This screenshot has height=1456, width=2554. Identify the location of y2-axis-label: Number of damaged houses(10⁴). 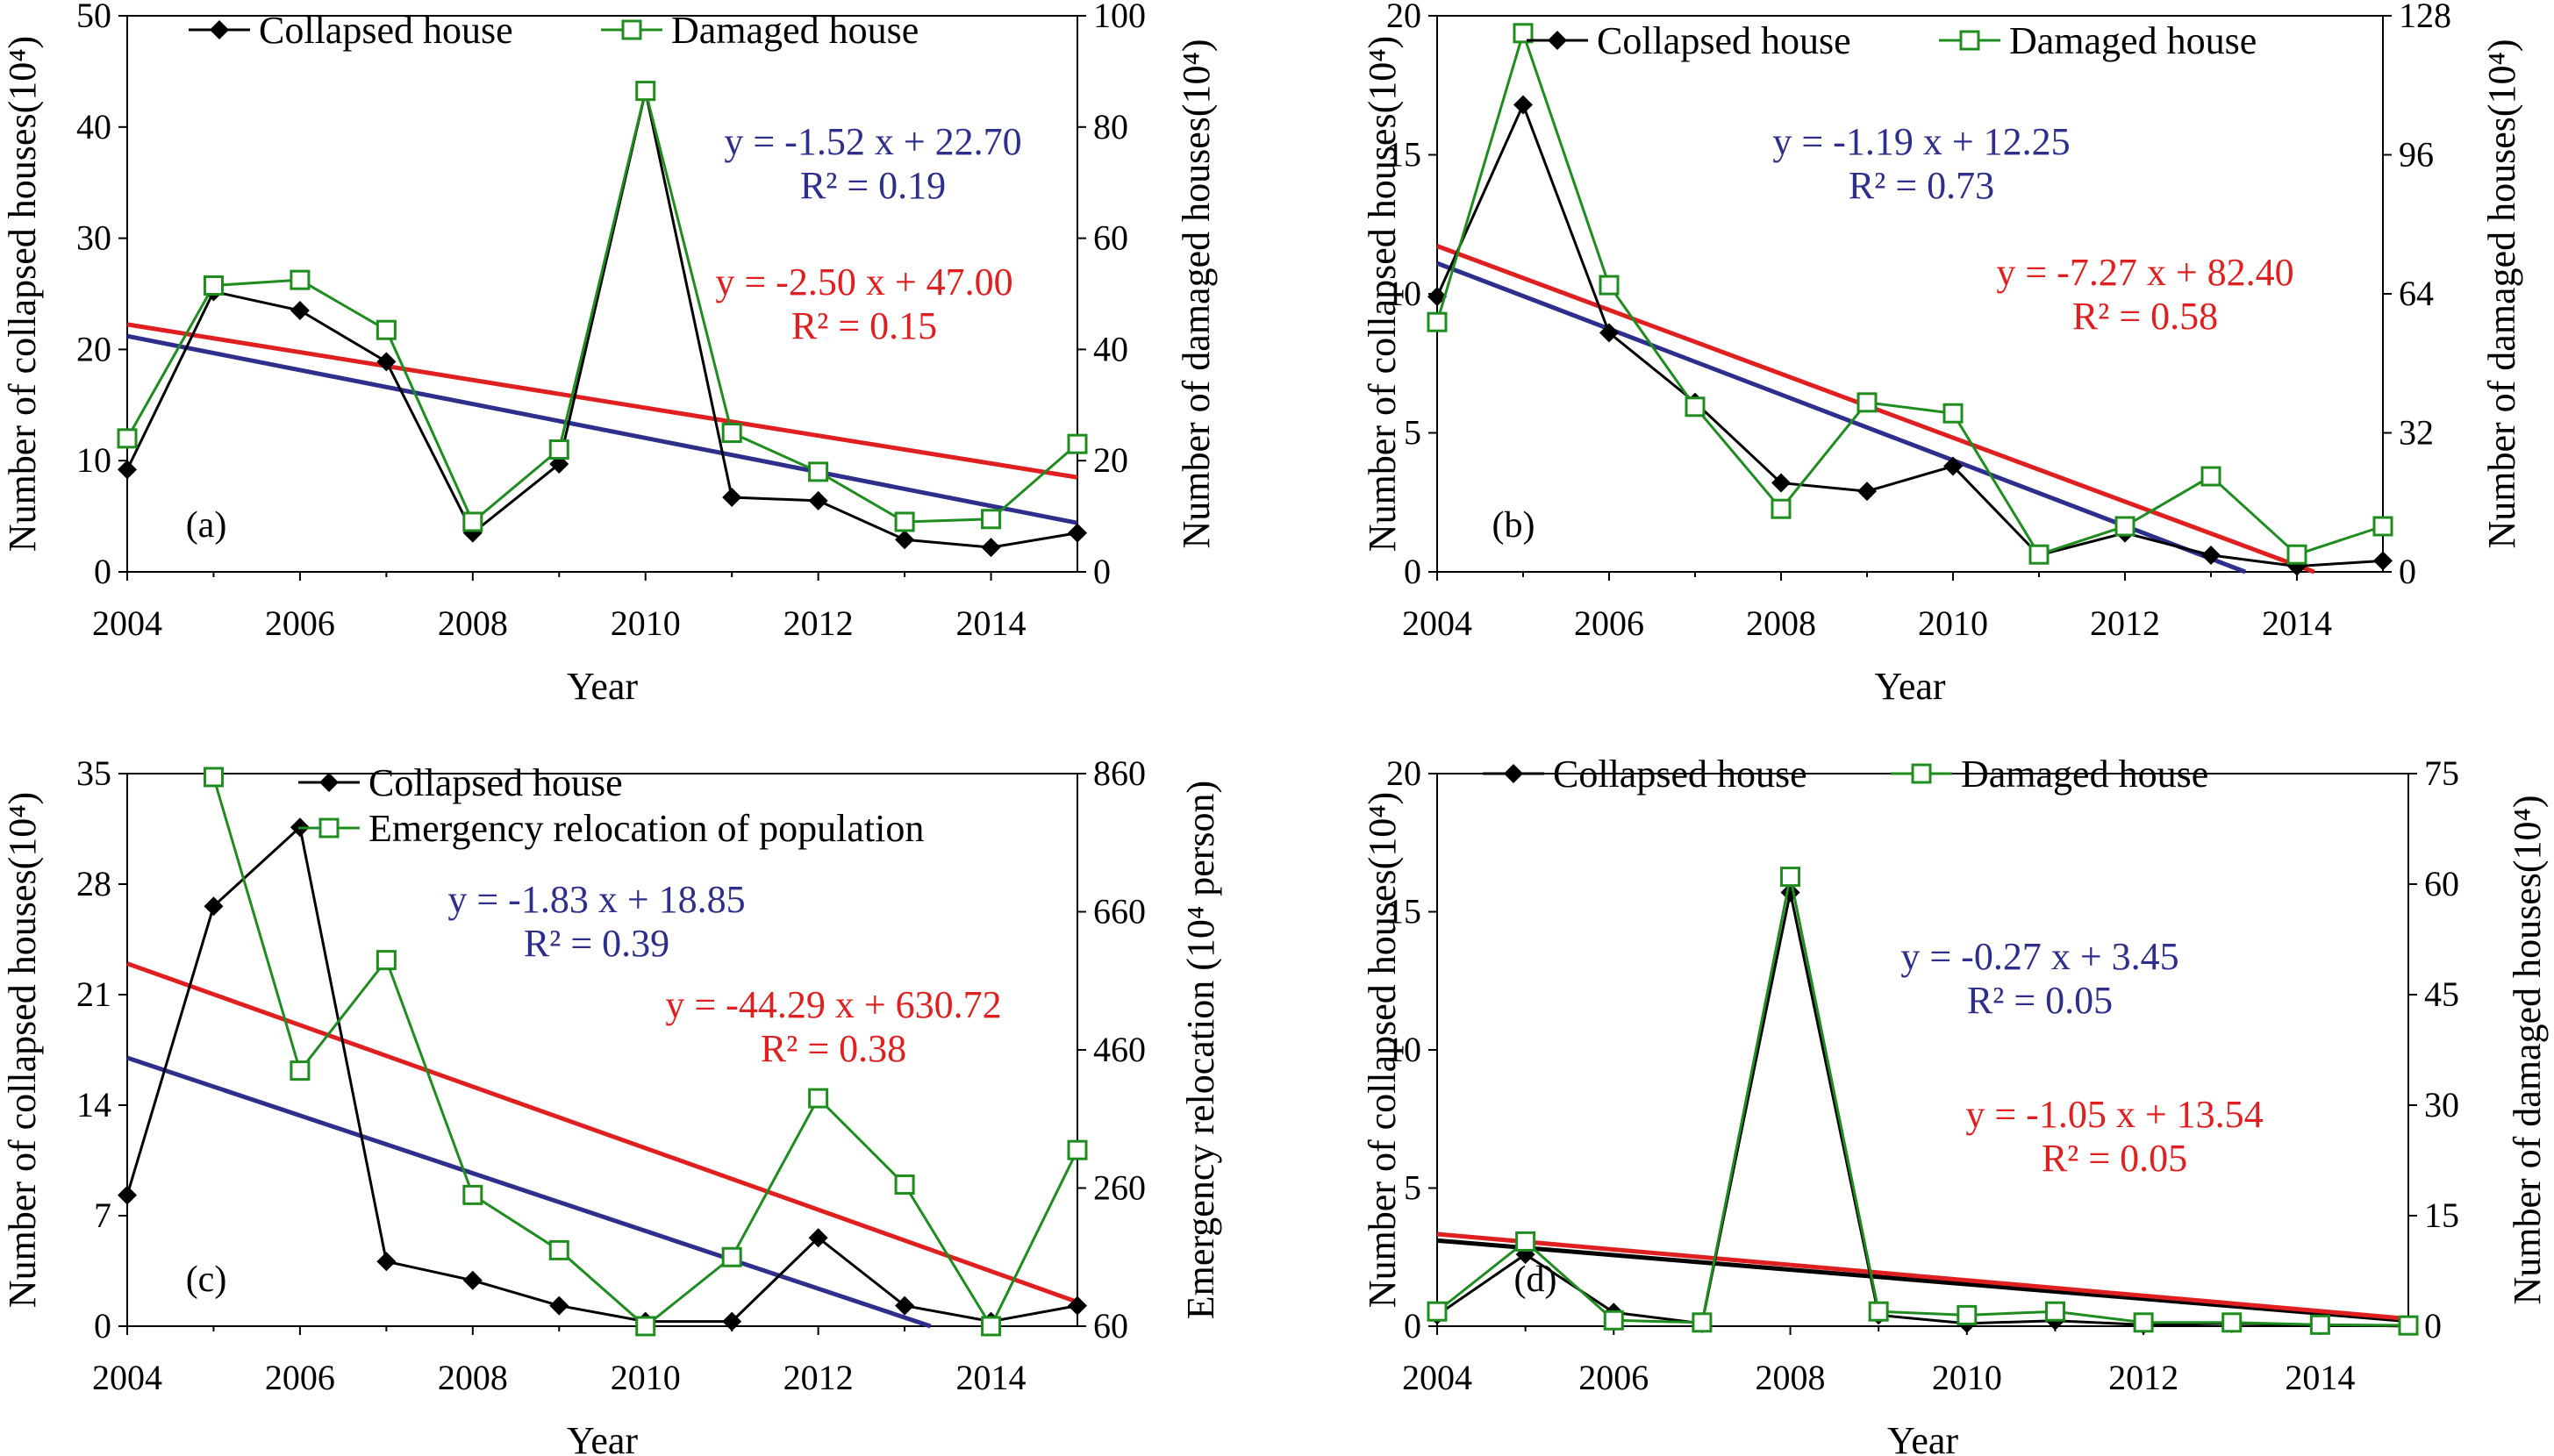
(2501, 293).